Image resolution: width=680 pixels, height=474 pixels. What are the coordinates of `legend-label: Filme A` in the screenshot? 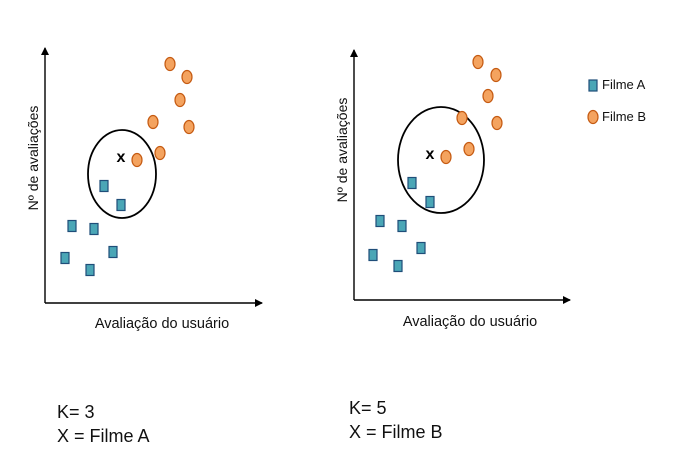 It's located at (624, 84).